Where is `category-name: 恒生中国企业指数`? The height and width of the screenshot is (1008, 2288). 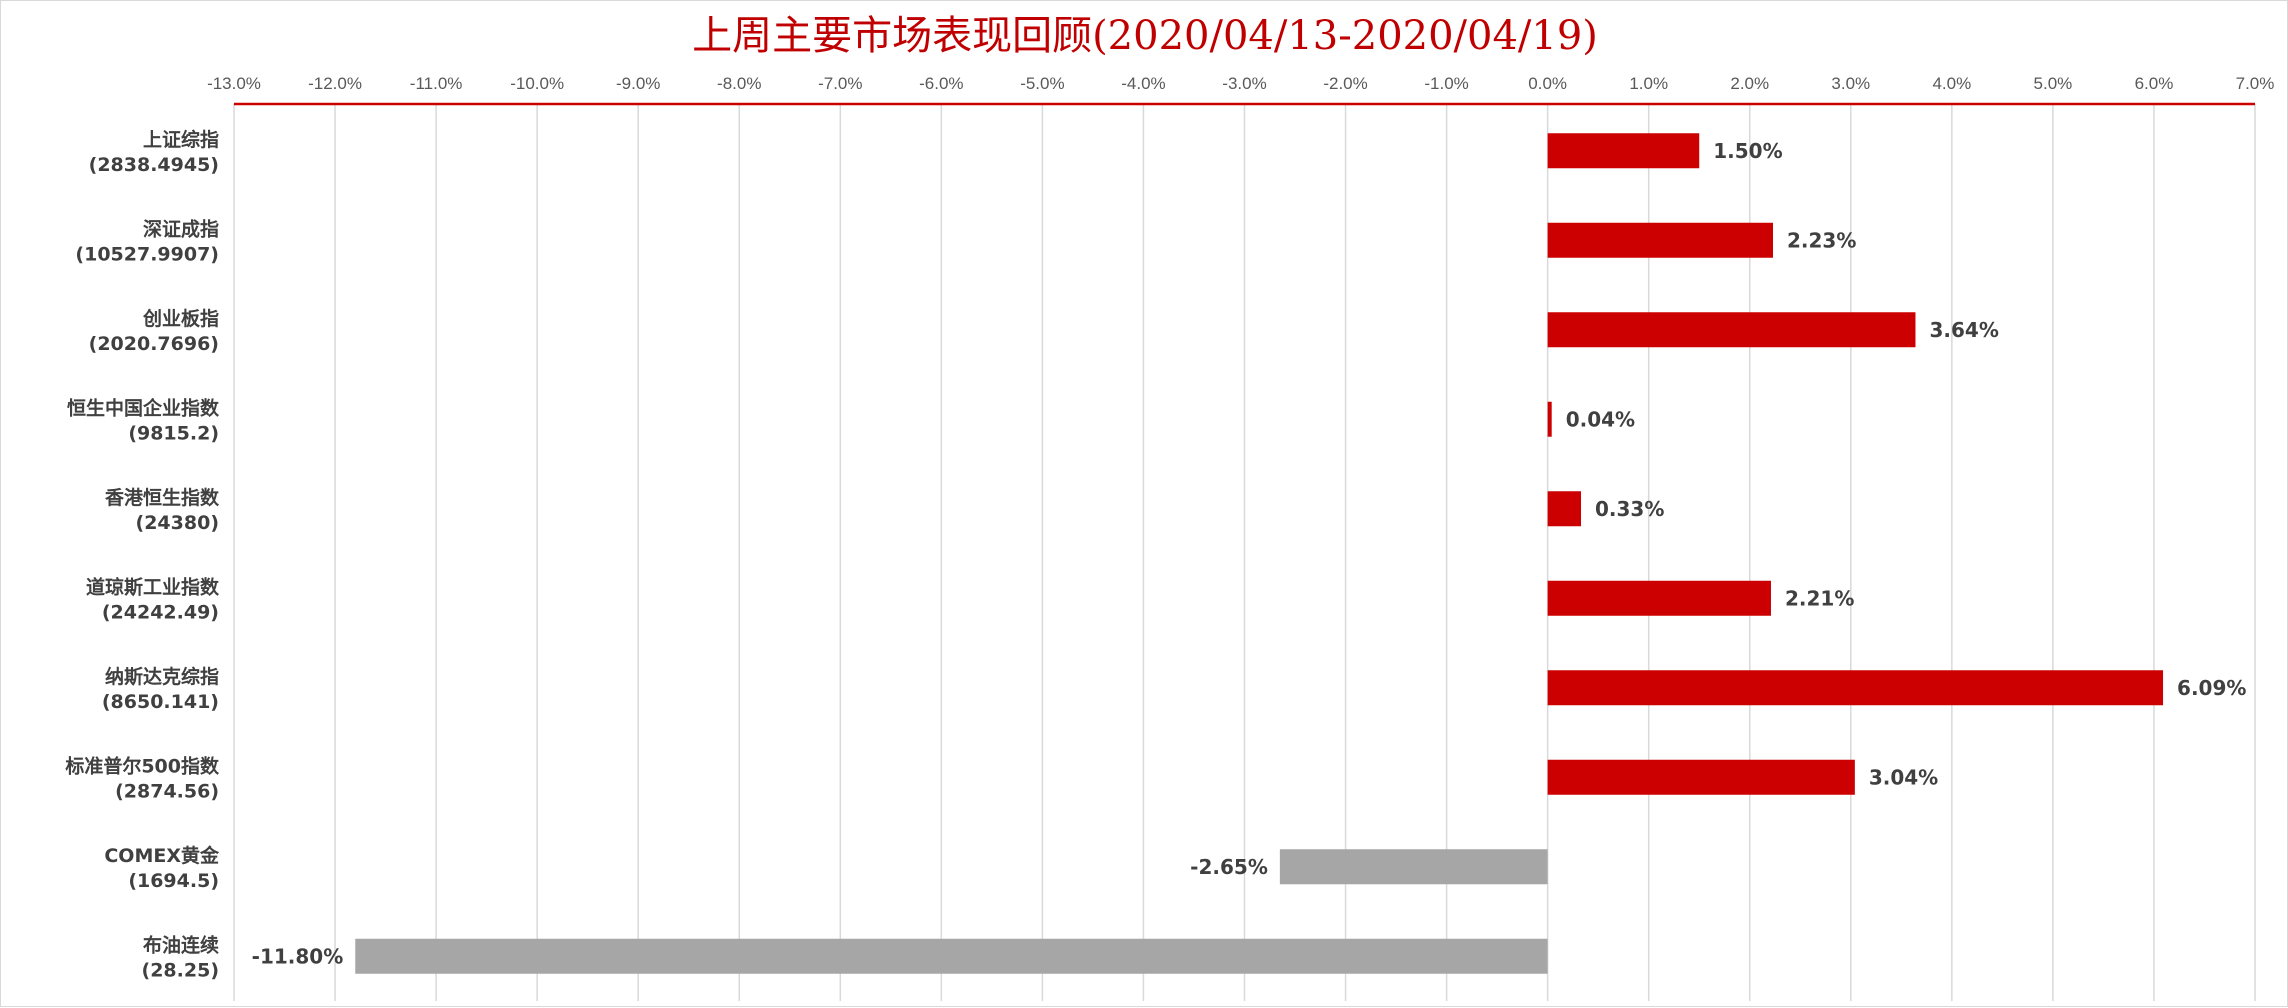
category-name: 恒生中国企业指数 is located at coordinates (143, 407).